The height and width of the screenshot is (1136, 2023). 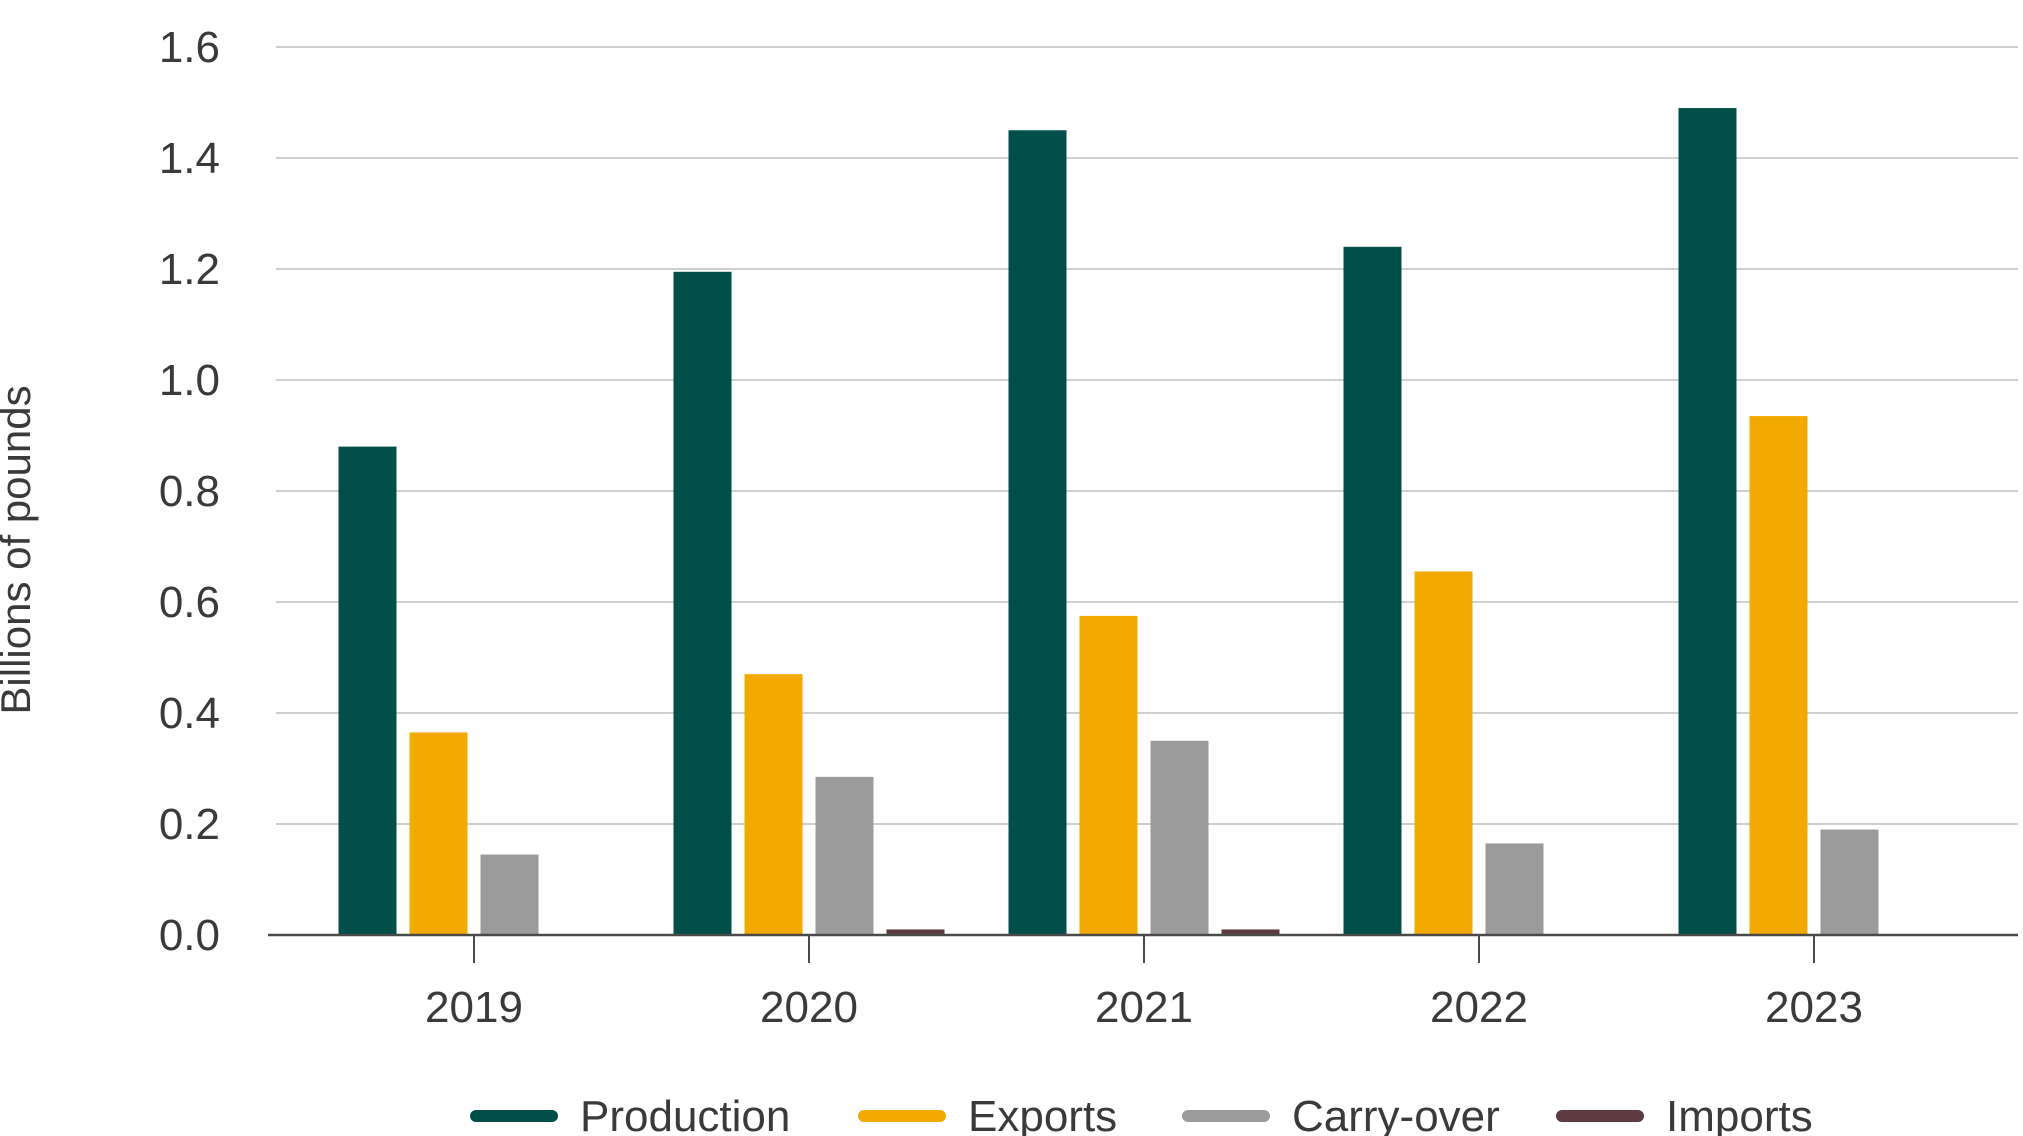 I want to click on bar-production-2019, so click(x=367, y=690).